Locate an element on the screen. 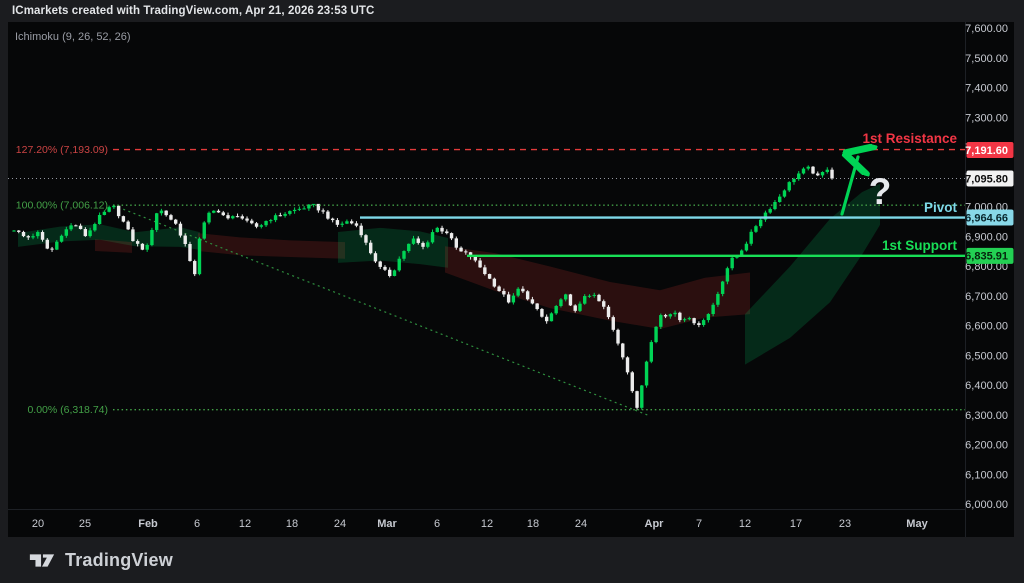 This screenshot has width=1024, height=583. time-tick: 23 is located at coordinates (845, 524).